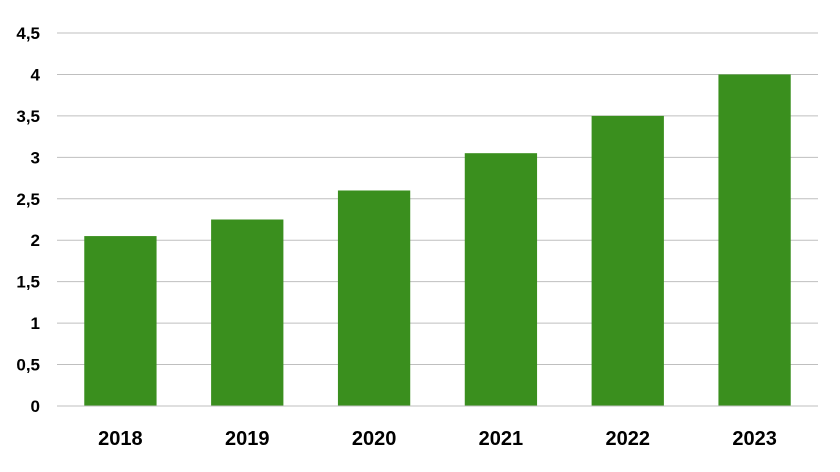 The image size is (840, 472). Describe the element at coordinates (754, 439) in the screenshot. I see `x-tick-label: 2023` at that location.